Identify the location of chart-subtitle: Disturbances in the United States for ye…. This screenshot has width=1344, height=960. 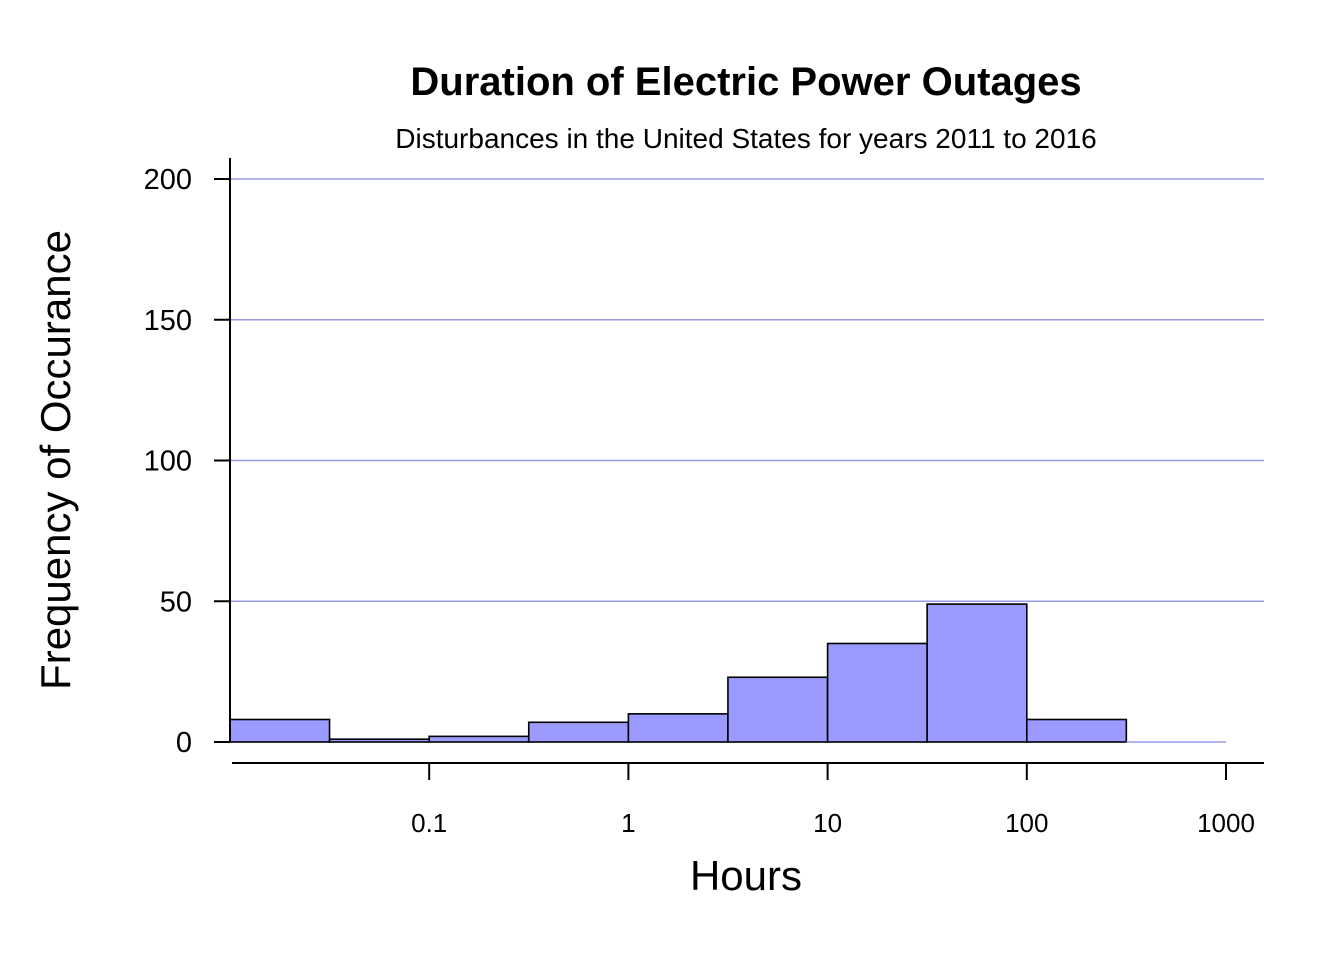
(745, 138).